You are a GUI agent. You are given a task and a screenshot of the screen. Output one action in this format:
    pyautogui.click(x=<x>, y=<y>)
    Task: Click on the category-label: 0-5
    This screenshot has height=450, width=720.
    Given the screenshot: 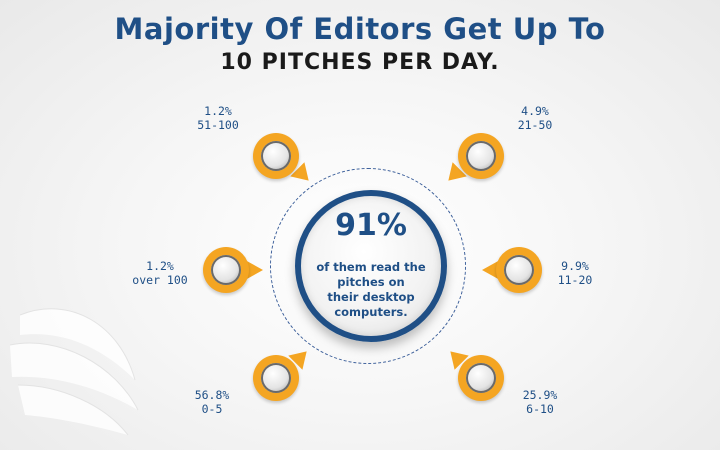 What is the action you would take?
    pyautogui.click(x=212, y=409)
    